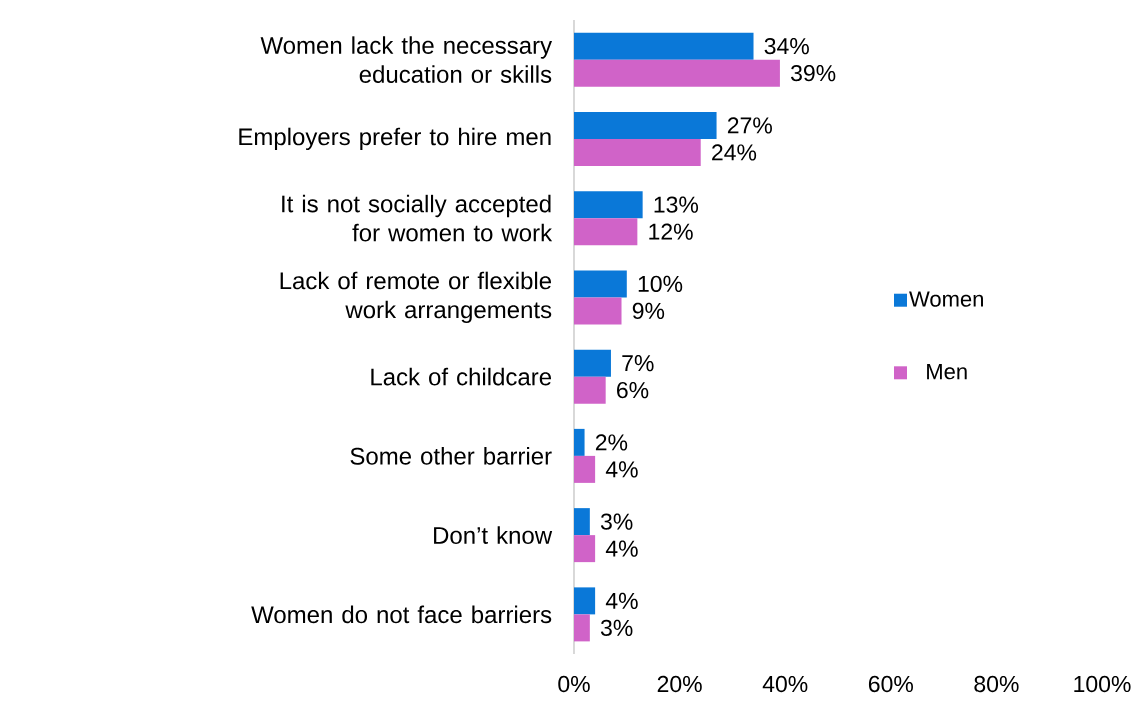 The width and height of the screenshot is (1136, 705). What do you see at coordinates (417, 218) in the screenshot?
I see `y-tick-label: It is not socially accepted for women to work` at bounding box center [417, 218].